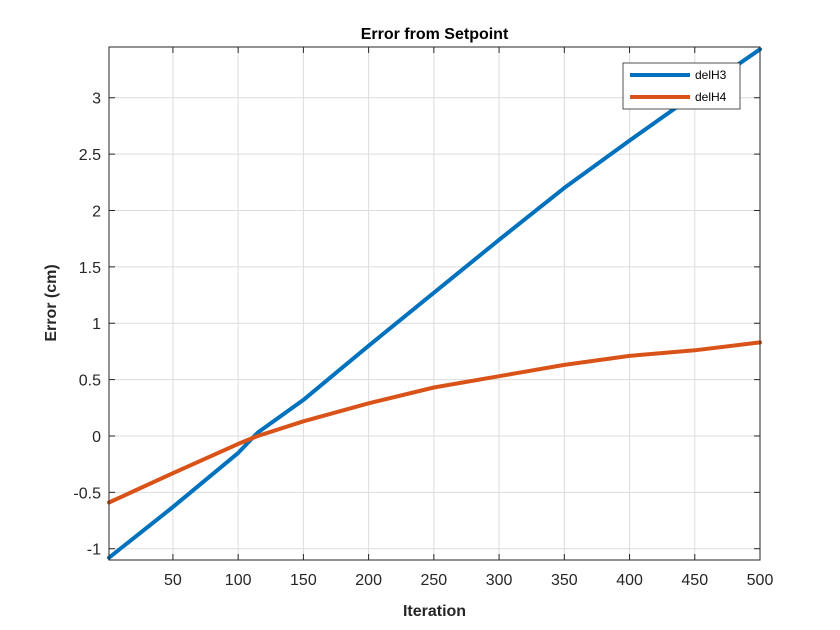 The height and width of the screenshot is (630, 840). What do you see at coordinates (173, 580) in the screenshot?
I see `x-tick-label: 50` at bounding box center [173, 580].